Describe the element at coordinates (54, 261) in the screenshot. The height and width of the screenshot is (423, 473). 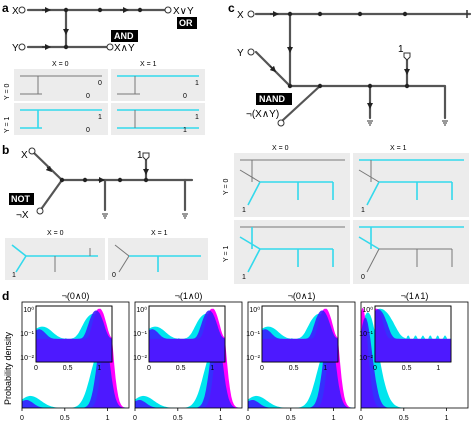
I see `cell-b-0: 1` at that location.